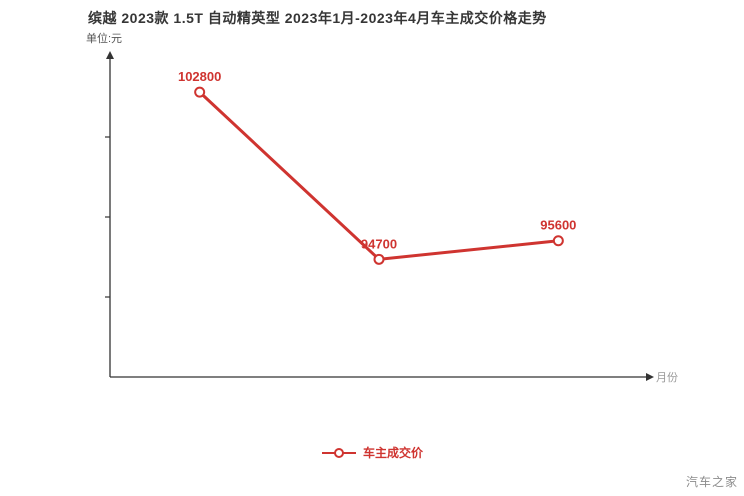 The width and height of the screenshot is (744, 496). I want to click on y-axis-arrow-icon, so click(110, 55).